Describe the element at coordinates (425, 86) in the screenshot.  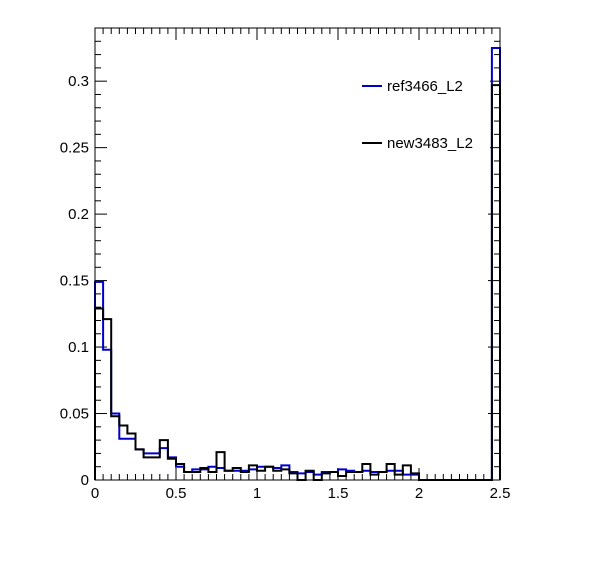
I see `legend-label: ref3466_L2` at that location.